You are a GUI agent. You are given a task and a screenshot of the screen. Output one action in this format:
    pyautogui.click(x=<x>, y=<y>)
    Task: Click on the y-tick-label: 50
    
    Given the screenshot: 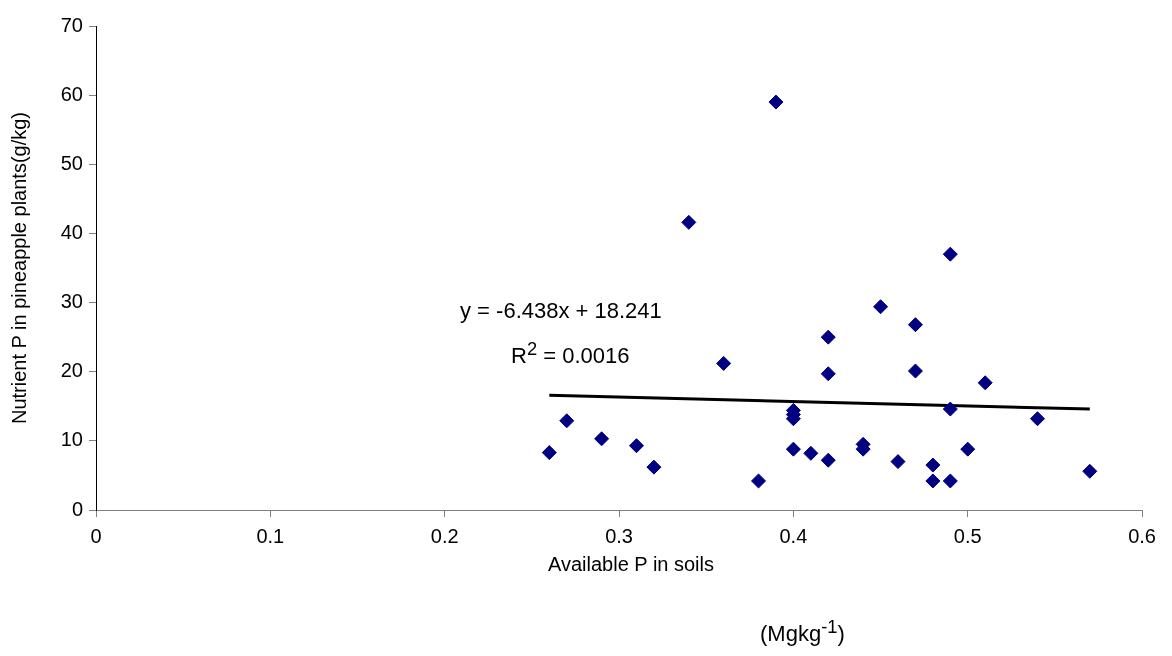 What is the action you would take?
    pyautogui.click(x=71, y=162)
    